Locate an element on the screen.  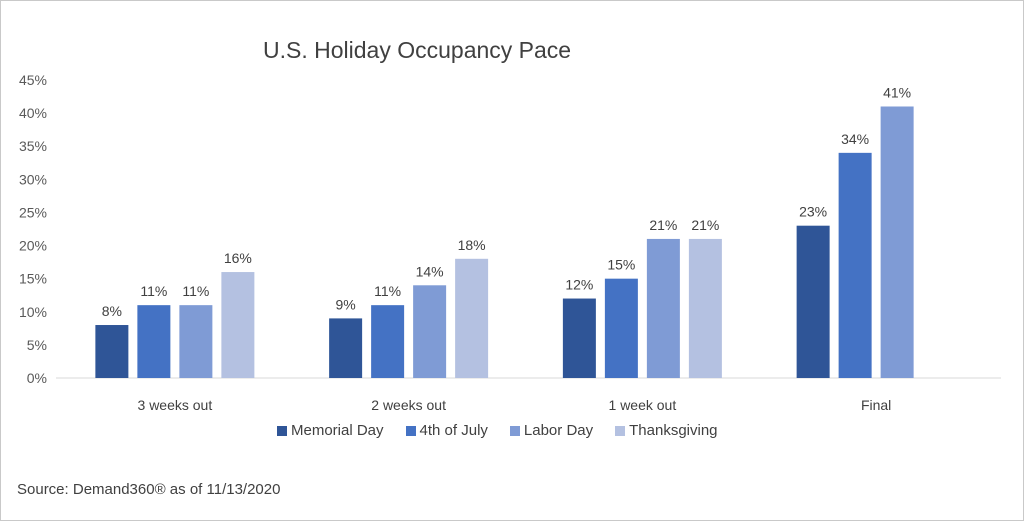
data-label: 16% is located at coordinates (238, 258).